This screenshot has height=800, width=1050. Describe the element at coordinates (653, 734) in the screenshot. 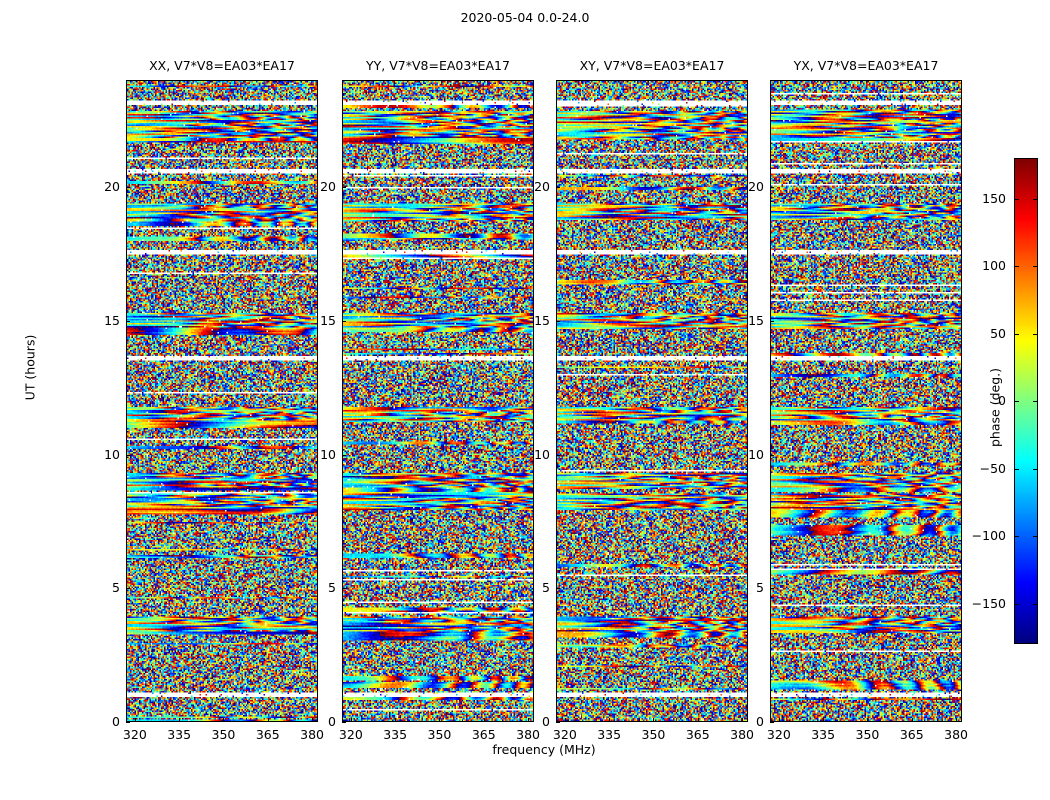

I see `x-ticklabel-2-2: 350` at that location.